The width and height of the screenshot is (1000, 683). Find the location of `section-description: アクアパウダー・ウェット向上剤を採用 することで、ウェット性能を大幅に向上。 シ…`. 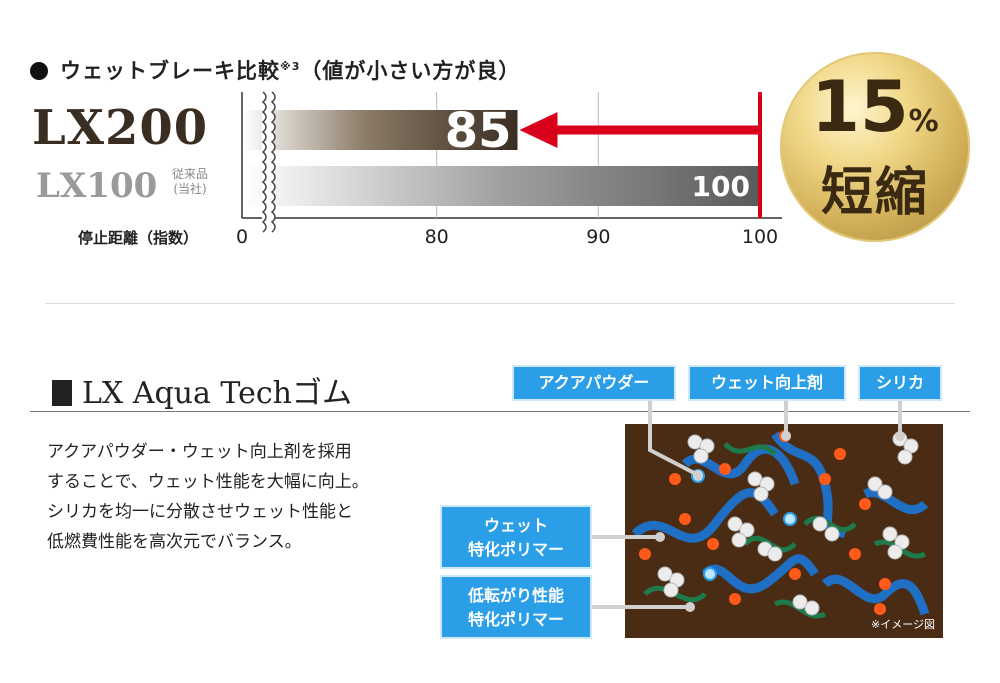

section-description: アクアパウダー・ウェット向上剤を採用 することで、ウェット性能を大幅に向上。 シ… is located at coordinates (208, 497).